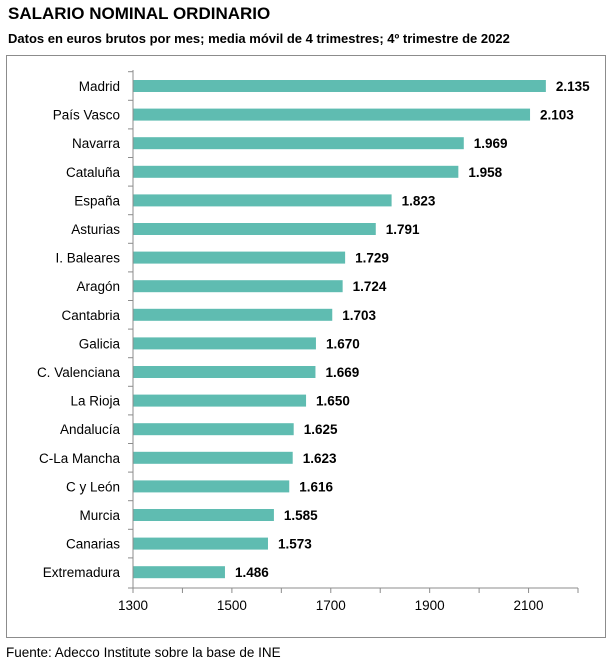 The height and width of the screenshot is (666, 614). Describe the element at coordinates (133, 605) in the screenshot. I see `x-tick-label: 1300` at that location.